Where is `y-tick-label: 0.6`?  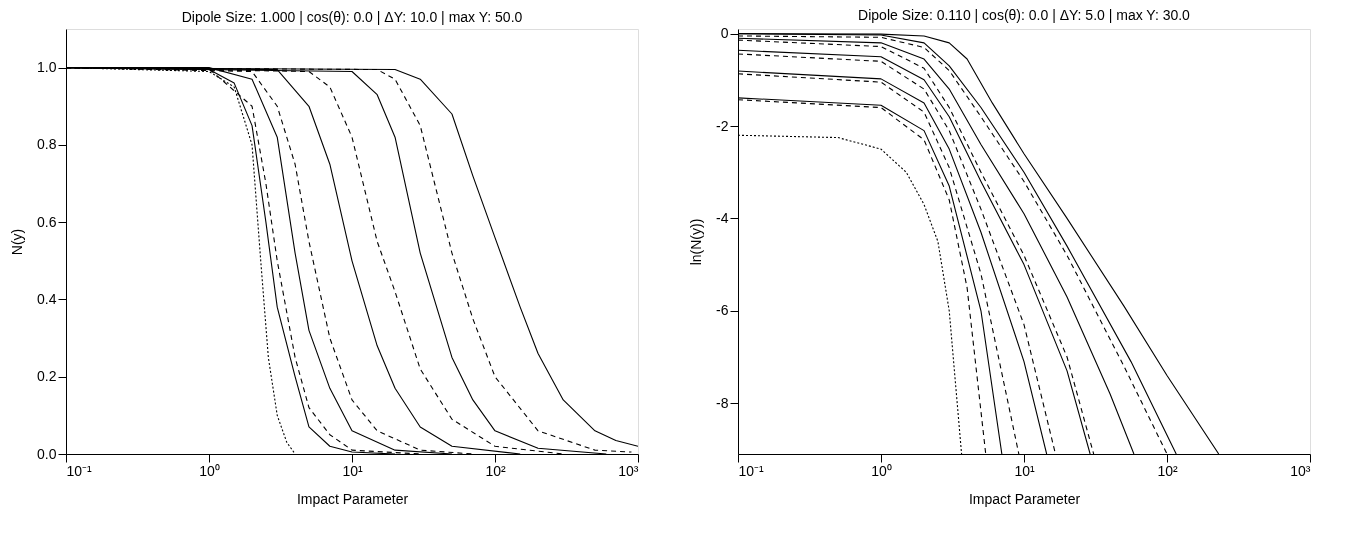 y-tick-label: 0.6 is located at coordinates (47, 221).